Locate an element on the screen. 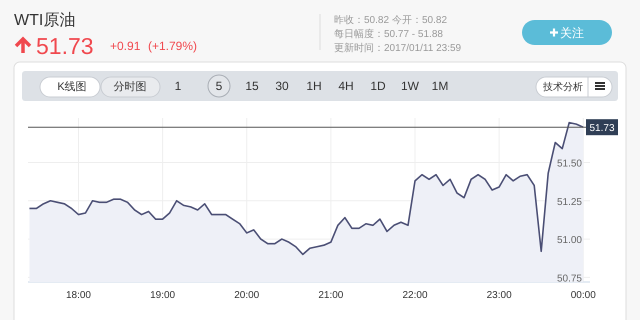  ref-line-label: 51.73 is located at coordinates (602, 128).